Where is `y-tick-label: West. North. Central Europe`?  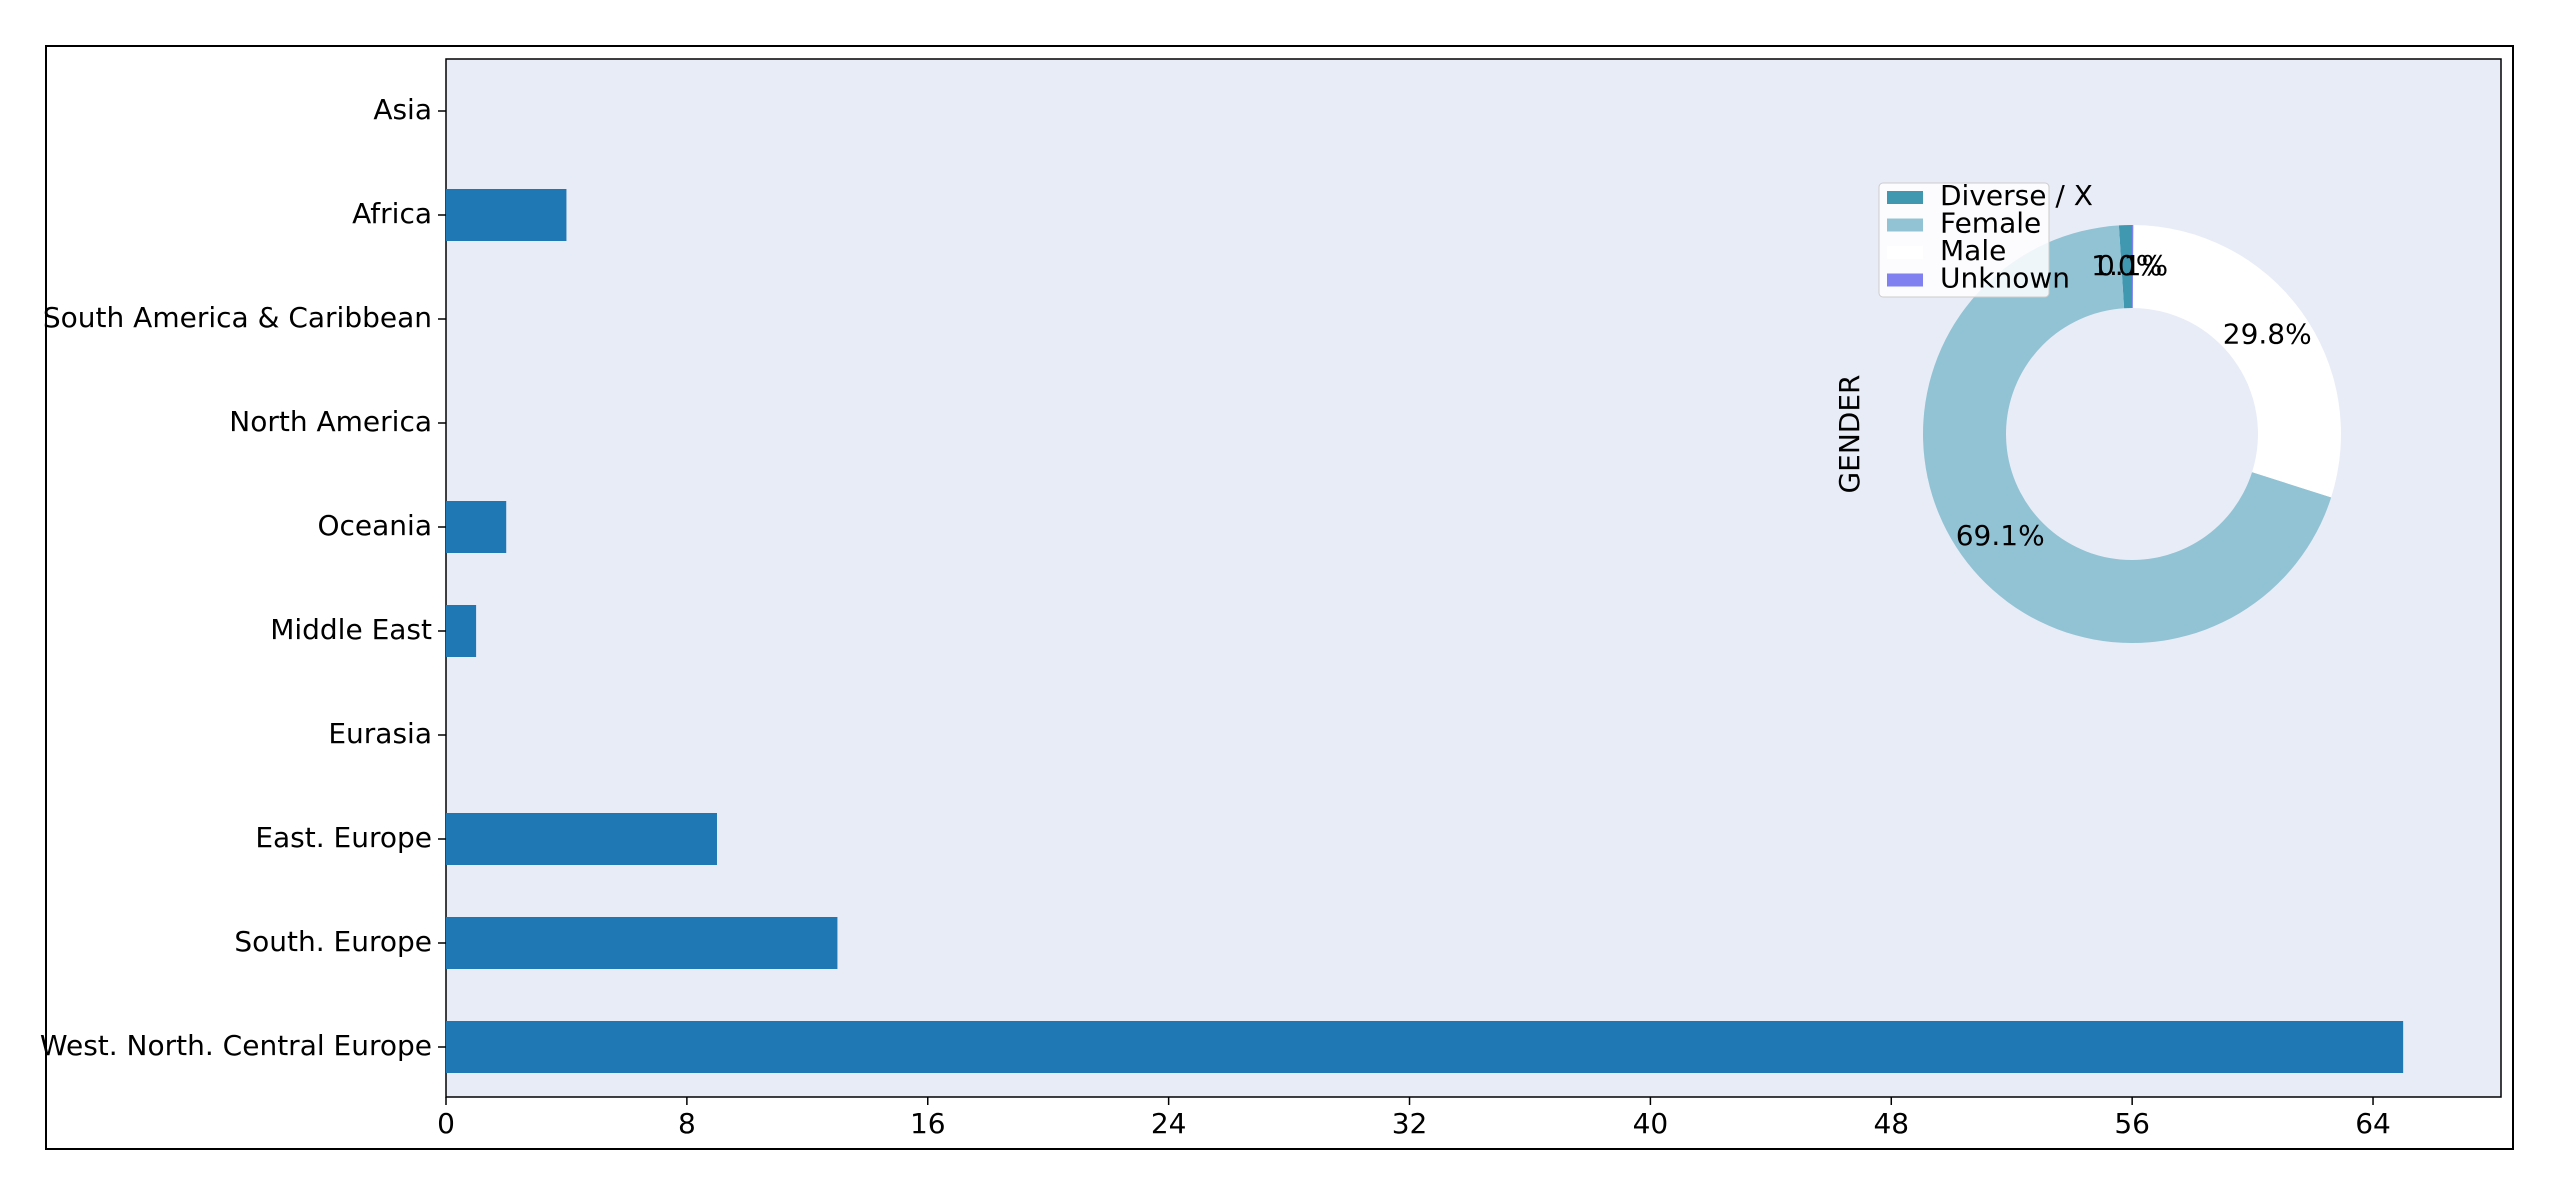 y-tick-label: West. North. Central Europe is located at coordinates (236, 1045).